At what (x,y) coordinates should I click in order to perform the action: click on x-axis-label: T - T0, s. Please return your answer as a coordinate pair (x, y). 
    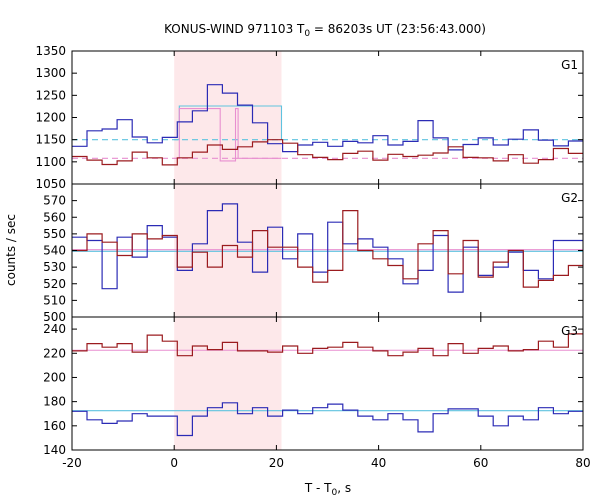
    Looking at the image, I should click on (327, 489).